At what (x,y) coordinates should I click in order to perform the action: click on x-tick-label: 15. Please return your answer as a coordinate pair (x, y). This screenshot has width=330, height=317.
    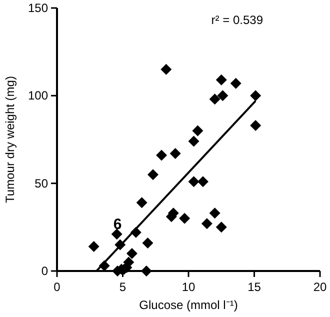
    Looking at the image, I should click on (255, 287).